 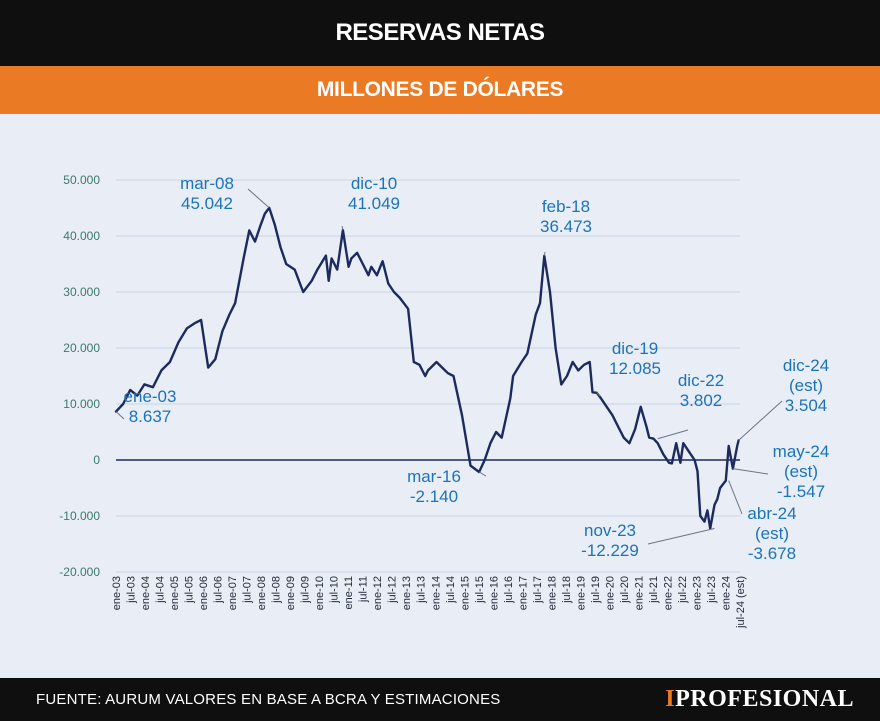 What do you see at coordinates (635, 348) in the screenshot?
I see `annotation-label: dic-19` at bounding box center [635, 348].